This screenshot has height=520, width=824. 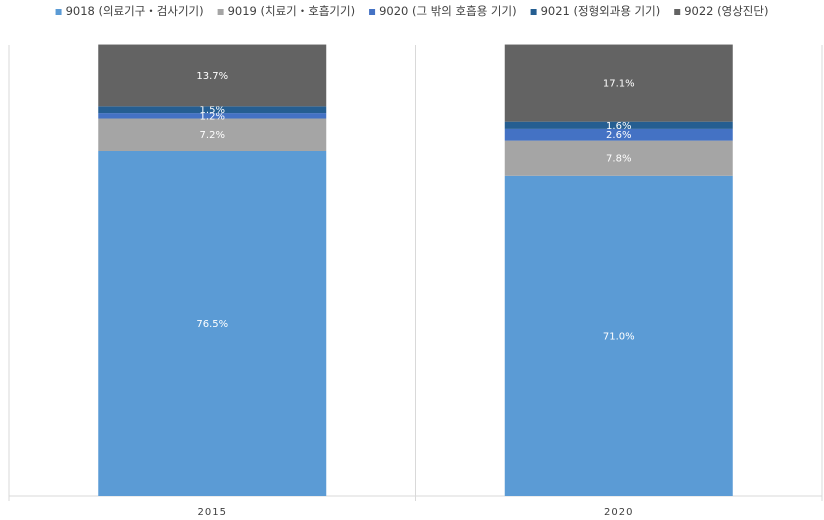 What do you see at coordinates (726, 11) in the screenshot?
I see `legend-label: 9022 (영상진단)` at bounding box center [726, 11].